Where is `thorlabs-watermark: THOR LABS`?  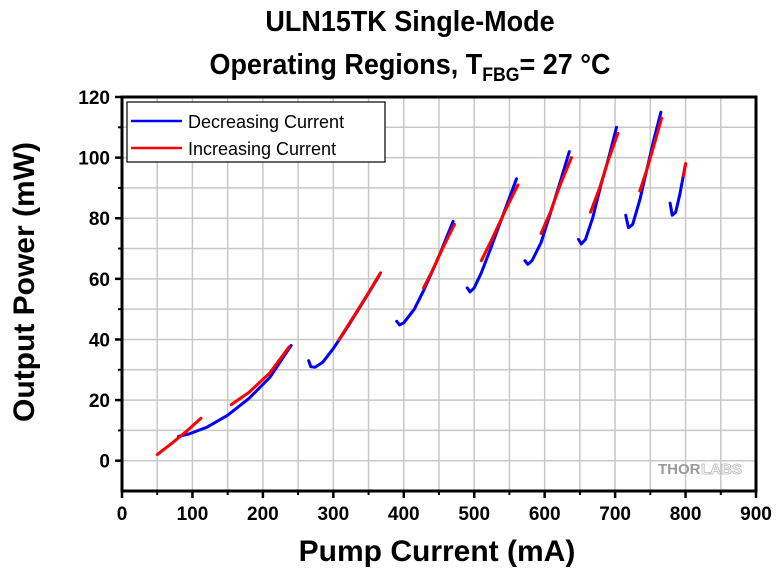
thorlabs-watermark: THOR LABS is located at coordinates (700, 470).